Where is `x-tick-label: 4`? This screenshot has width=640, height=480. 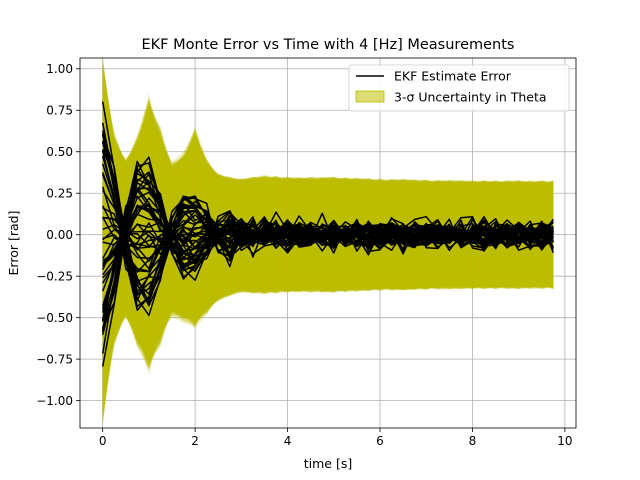 x-tick-label: 4 is located at coordinates (288, 441).